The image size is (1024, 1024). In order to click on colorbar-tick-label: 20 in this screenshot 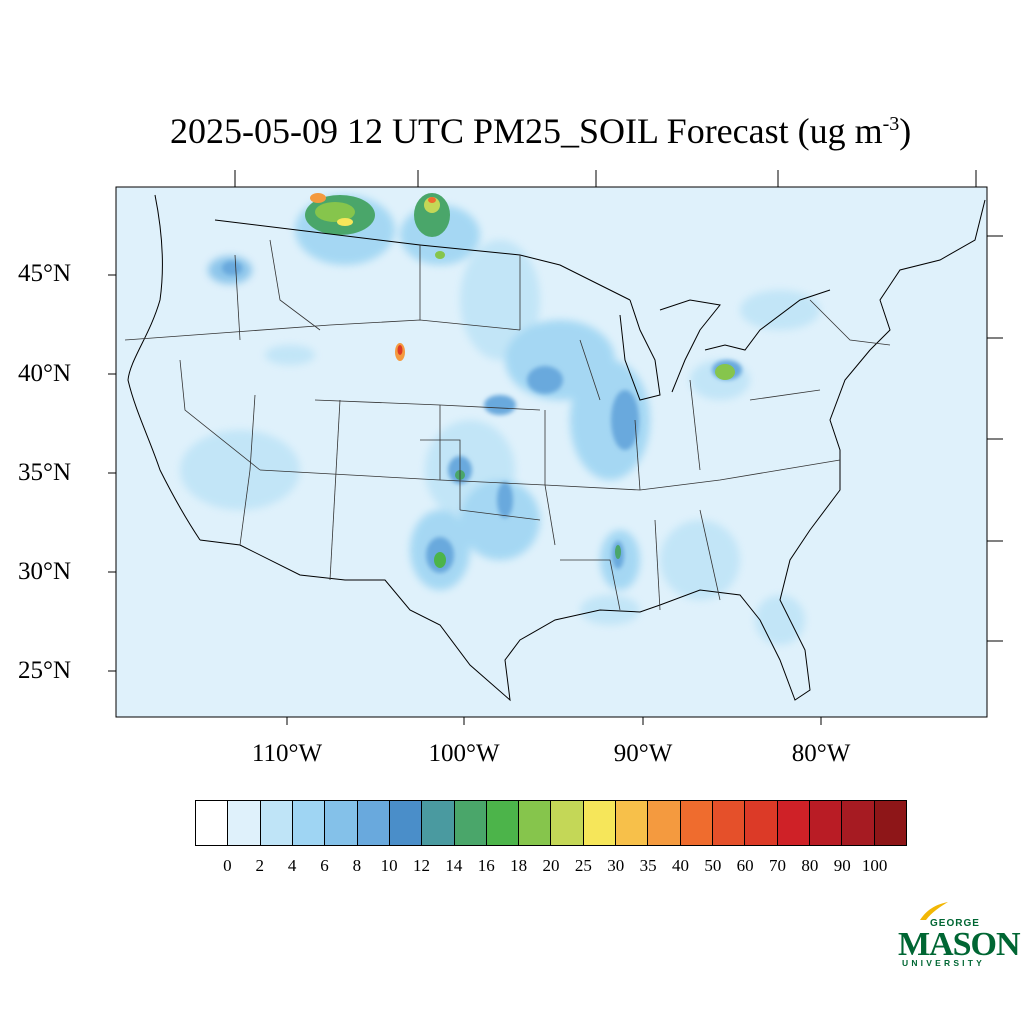, I will do `click(551, 865)`.